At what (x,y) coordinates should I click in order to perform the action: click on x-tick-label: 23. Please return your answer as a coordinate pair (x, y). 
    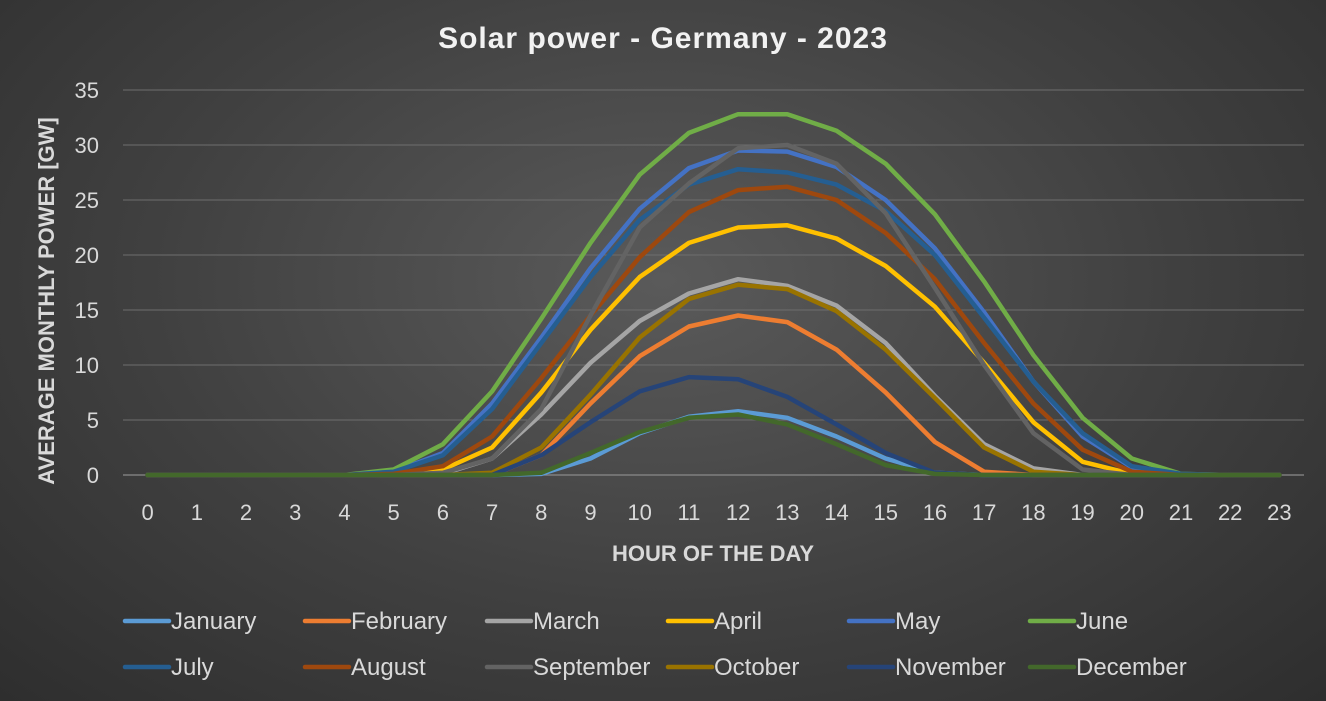
    Looking at the image, I should click on (1279, 512).